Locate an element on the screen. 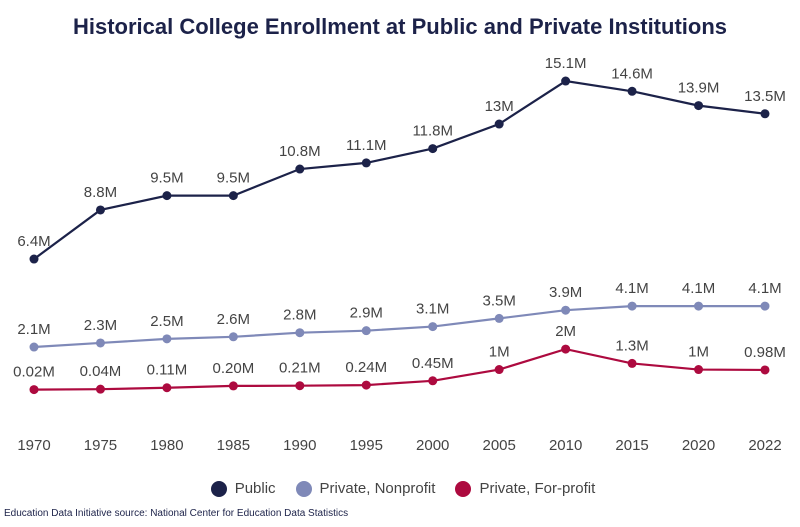  data-label: 2.6M is located at coordinates (233, 319).